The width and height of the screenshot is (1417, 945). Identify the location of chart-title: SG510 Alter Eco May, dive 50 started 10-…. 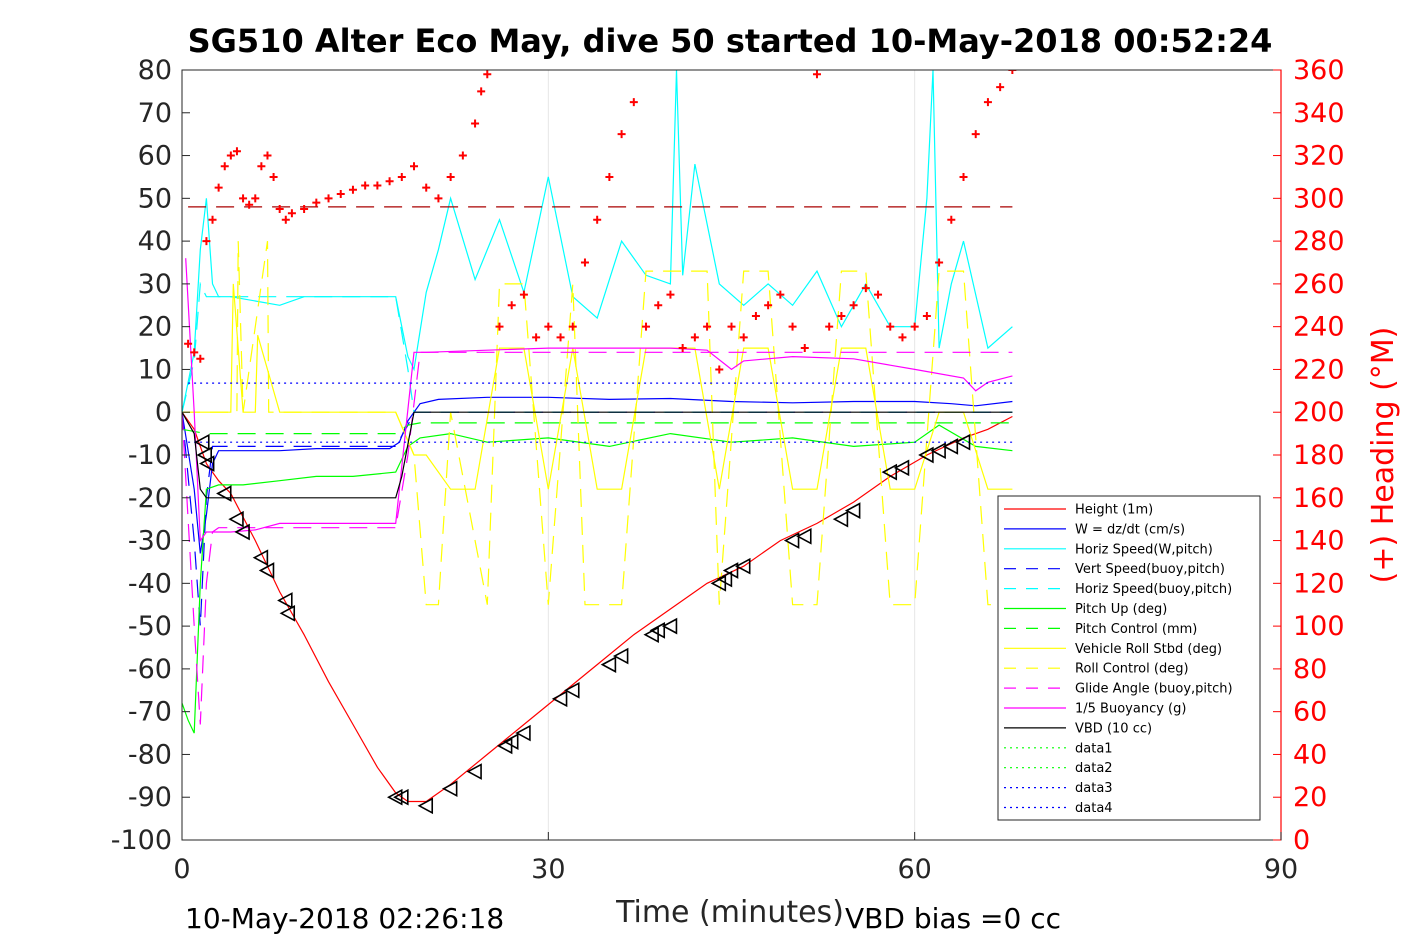
(730, 41).